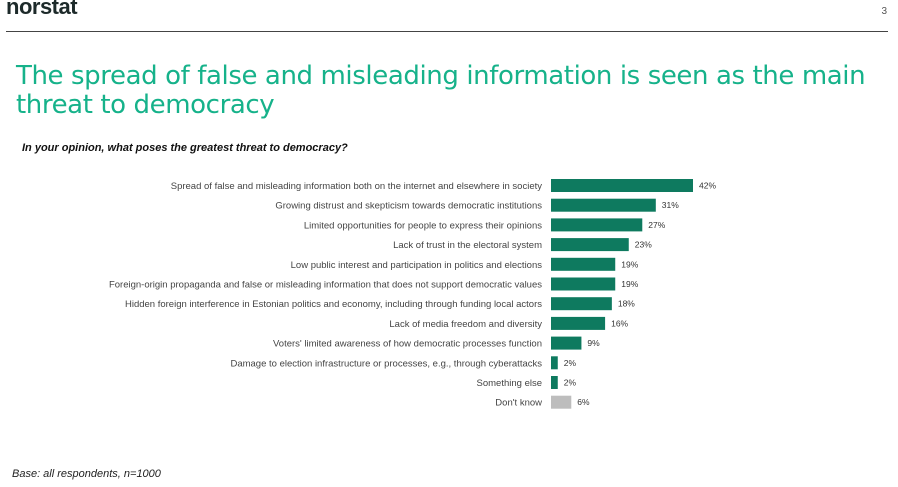 Image resolution: width=898 pixels, height=487 pixels. Describe the element at coordinates (518, 403) in the screenshot. I see `category-label: Don't know` at that location.